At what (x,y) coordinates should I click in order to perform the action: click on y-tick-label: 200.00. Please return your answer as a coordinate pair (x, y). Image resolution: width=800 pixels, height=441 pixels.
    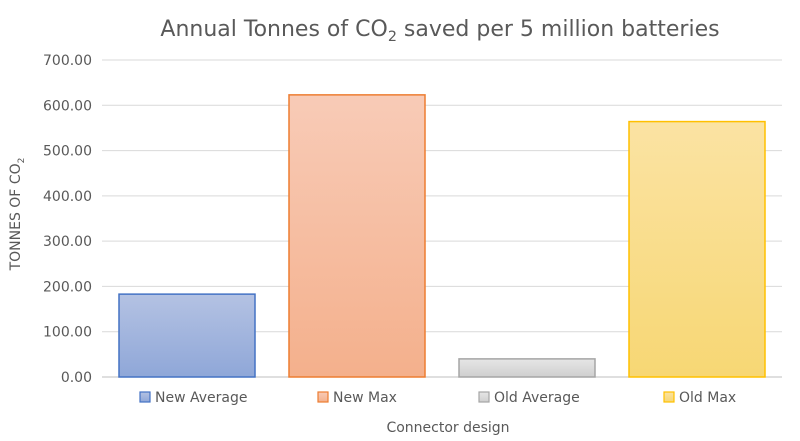
    Looking at the image, I should click on (67, 287).